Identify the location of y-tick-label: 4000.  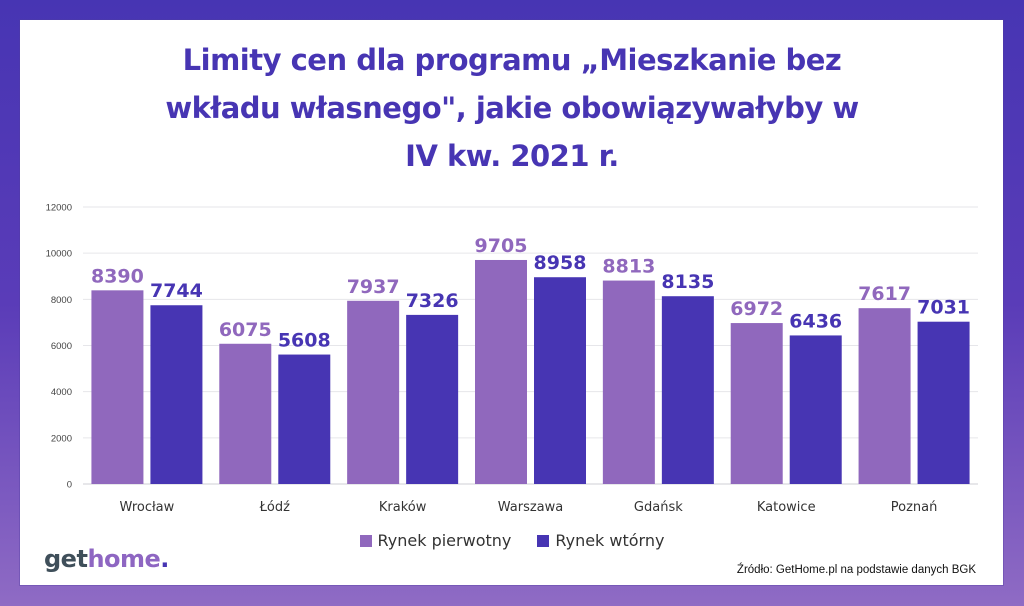
(61, 392).